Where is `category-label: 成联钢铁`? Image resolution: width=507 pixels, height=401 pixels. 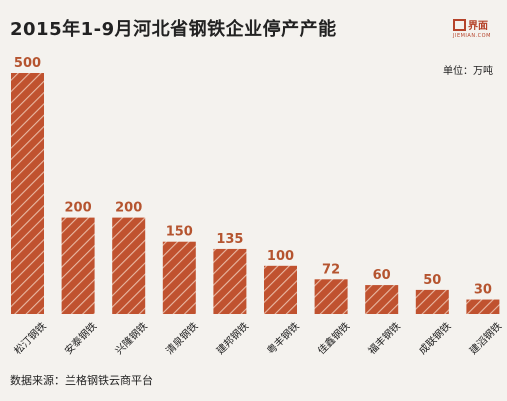 category-label: 成联钢铁 is located at coordinates (434, 337).